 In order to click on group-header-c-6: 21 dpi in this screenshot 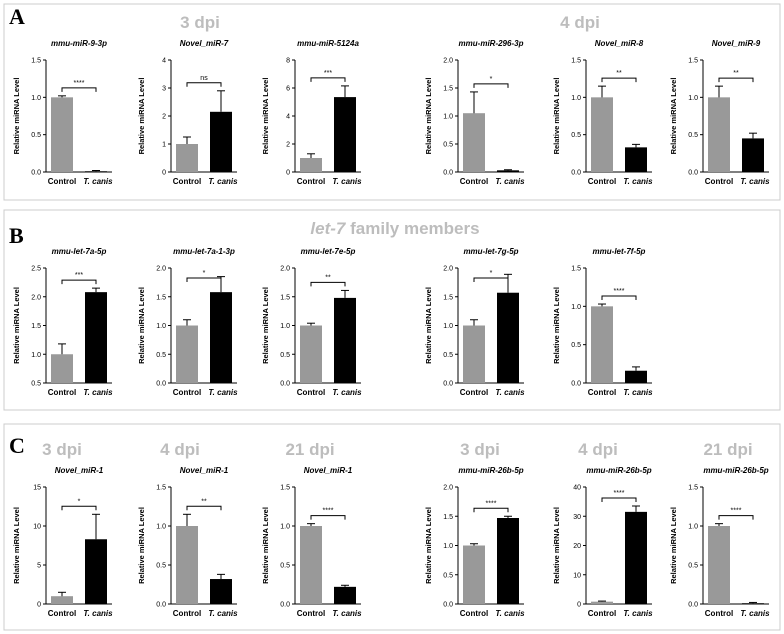, I will do `click(727, 449)`.